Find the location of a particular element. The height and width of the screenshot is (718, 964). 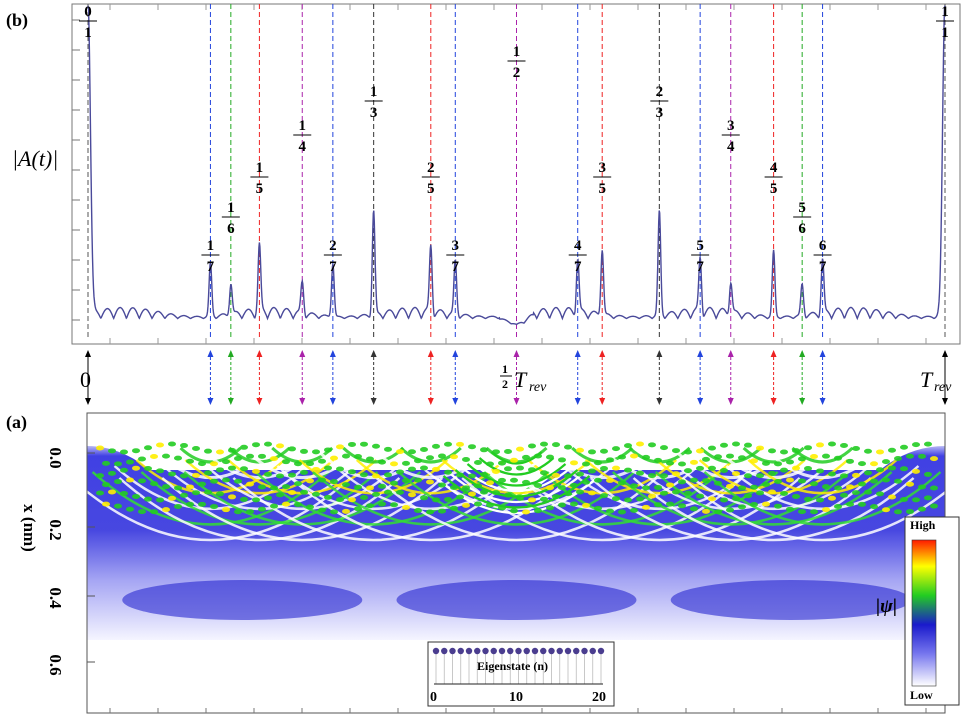

inset-tick-20: 20 is located at coordinates (599, 697).